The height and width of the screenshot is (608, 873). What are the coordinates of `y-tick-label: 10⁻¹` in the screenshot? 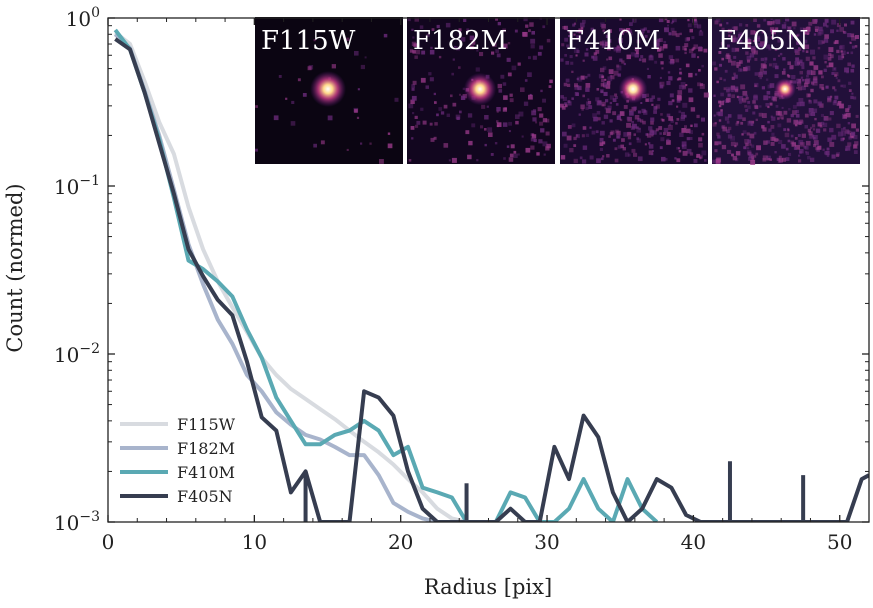 It's located at (77, 186).